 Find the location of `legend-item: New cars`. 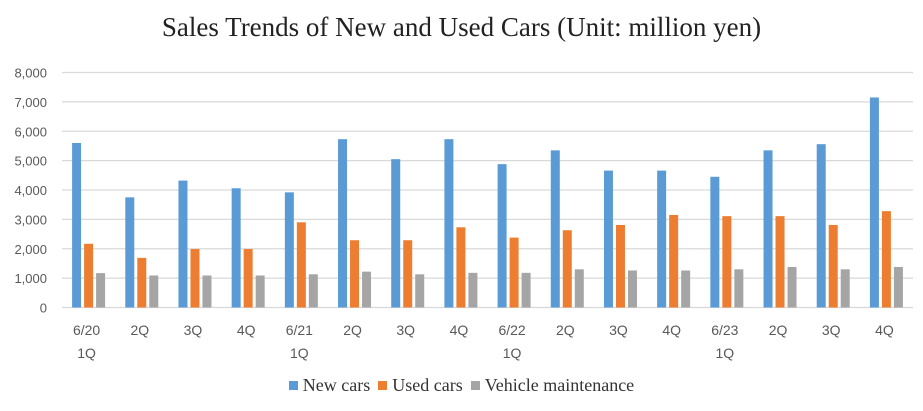

legend-item: New cars is located at coordinates (329, 385).